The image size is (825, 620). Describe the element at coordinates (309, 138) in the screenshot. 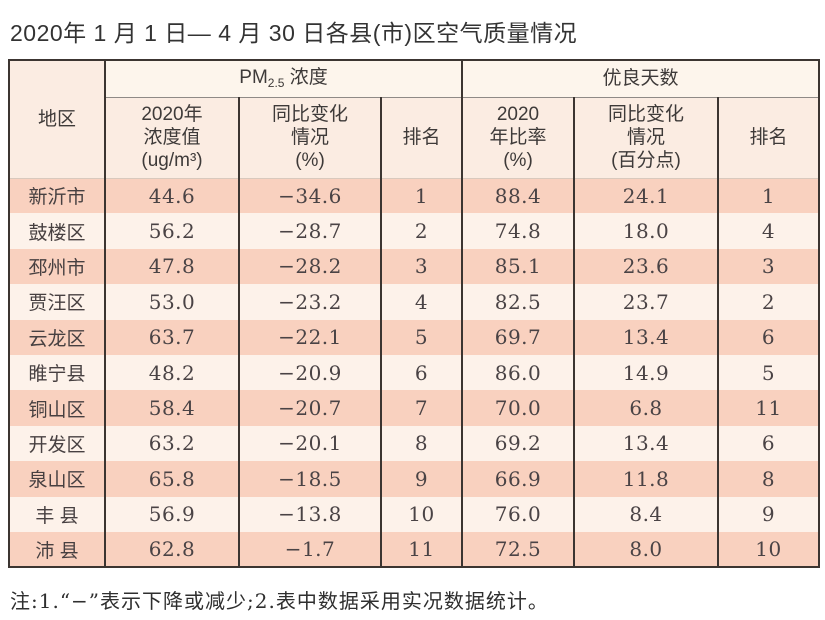

I see `header-pm-change: 同比变化 情况 (%)` at that location.